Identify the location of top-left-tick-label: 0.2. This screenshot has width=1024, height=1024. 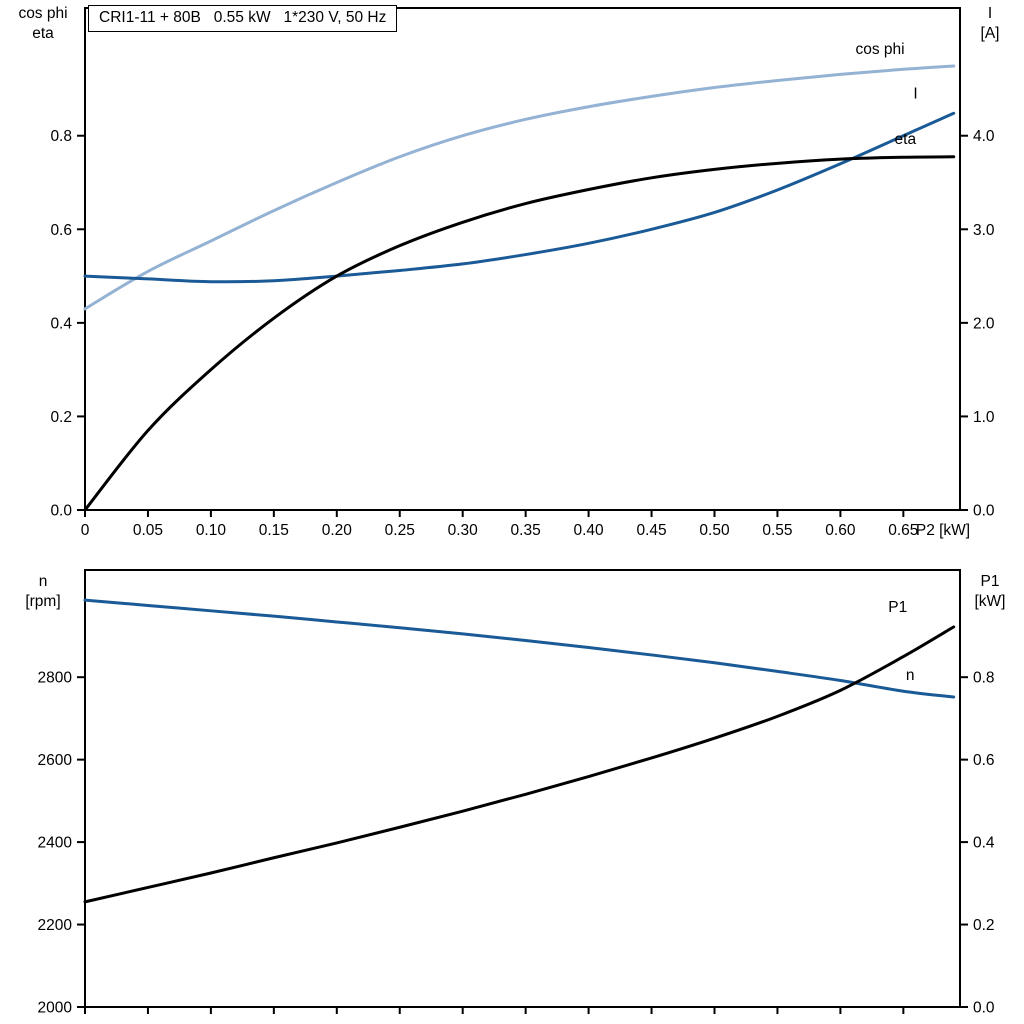
(61, 417).